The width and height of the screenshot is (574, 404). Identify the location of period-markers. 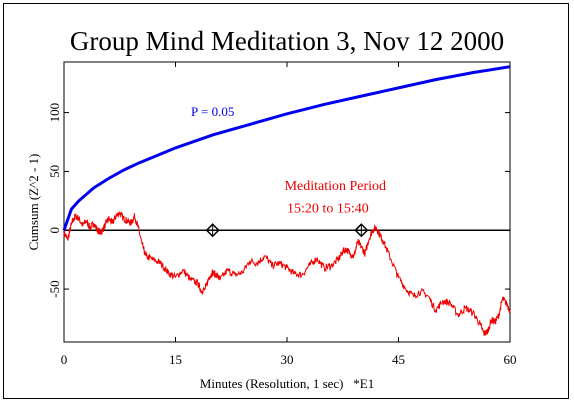
(287, 230).